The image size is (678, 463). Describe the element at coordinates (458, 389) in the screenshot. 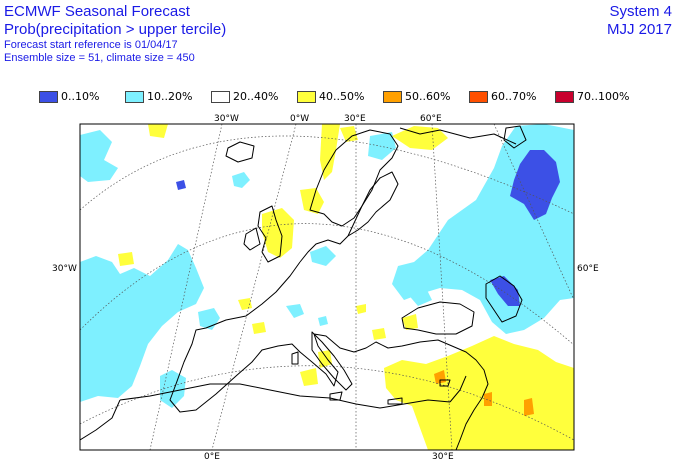

I see `coast-levant` at that location.